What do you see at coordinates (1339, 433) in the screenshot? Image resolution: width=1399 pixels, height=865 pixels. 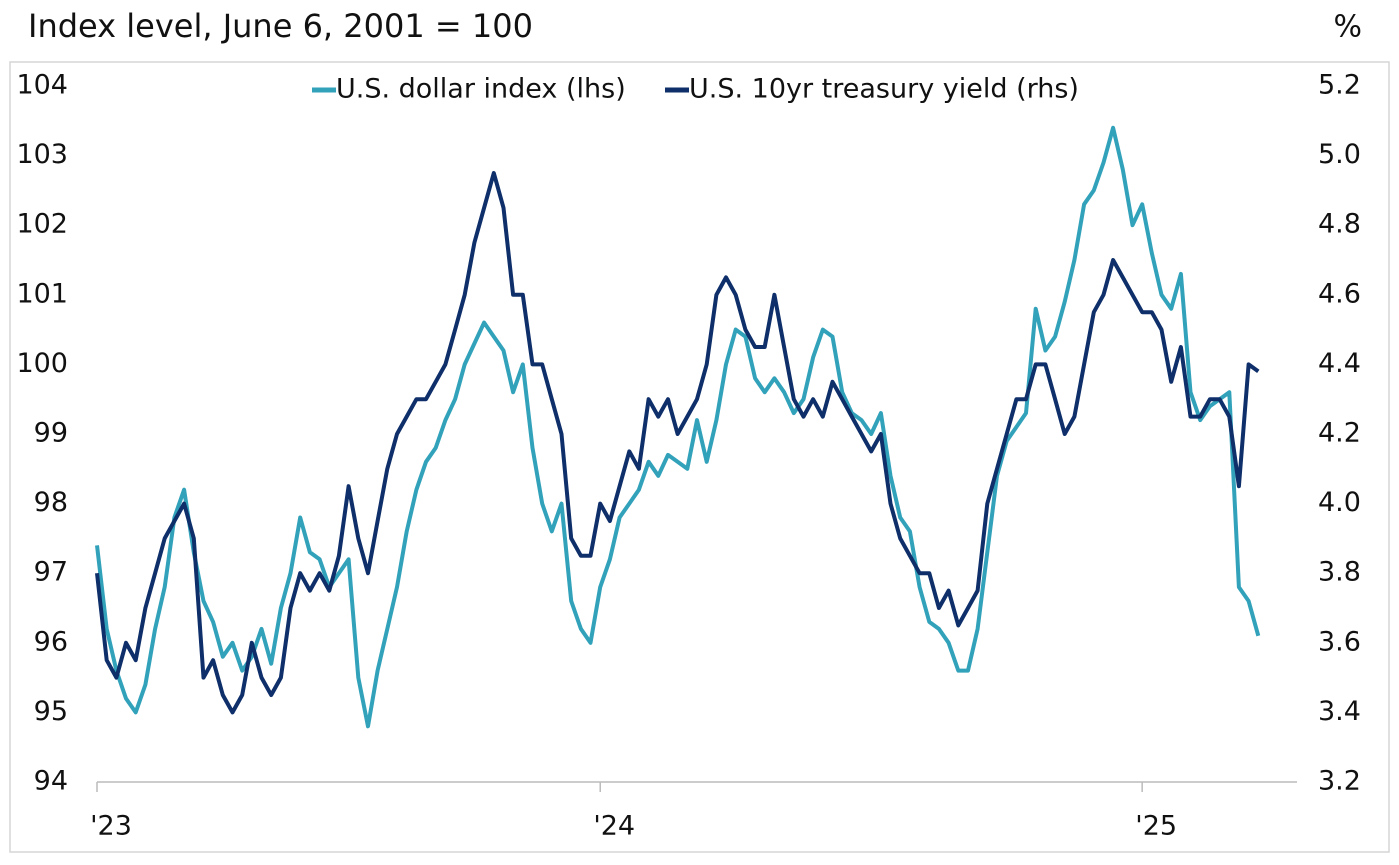 I see `y2-tick-label: 4.2` at bounding box center [1339, 433].